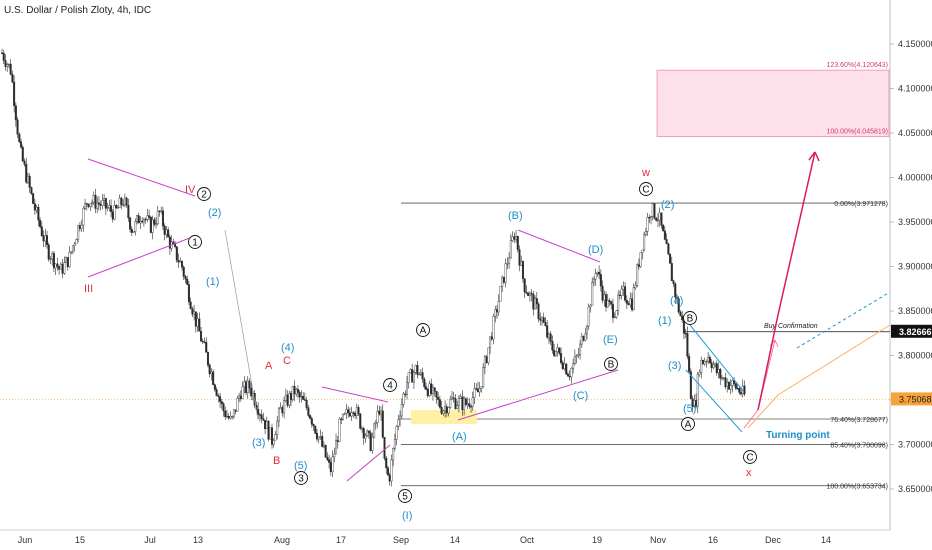 This screenshot has height=550, width=932. Describe the element at coordinates (241, 325) in the screenshot. I see `impulse-channel-line` at that location.